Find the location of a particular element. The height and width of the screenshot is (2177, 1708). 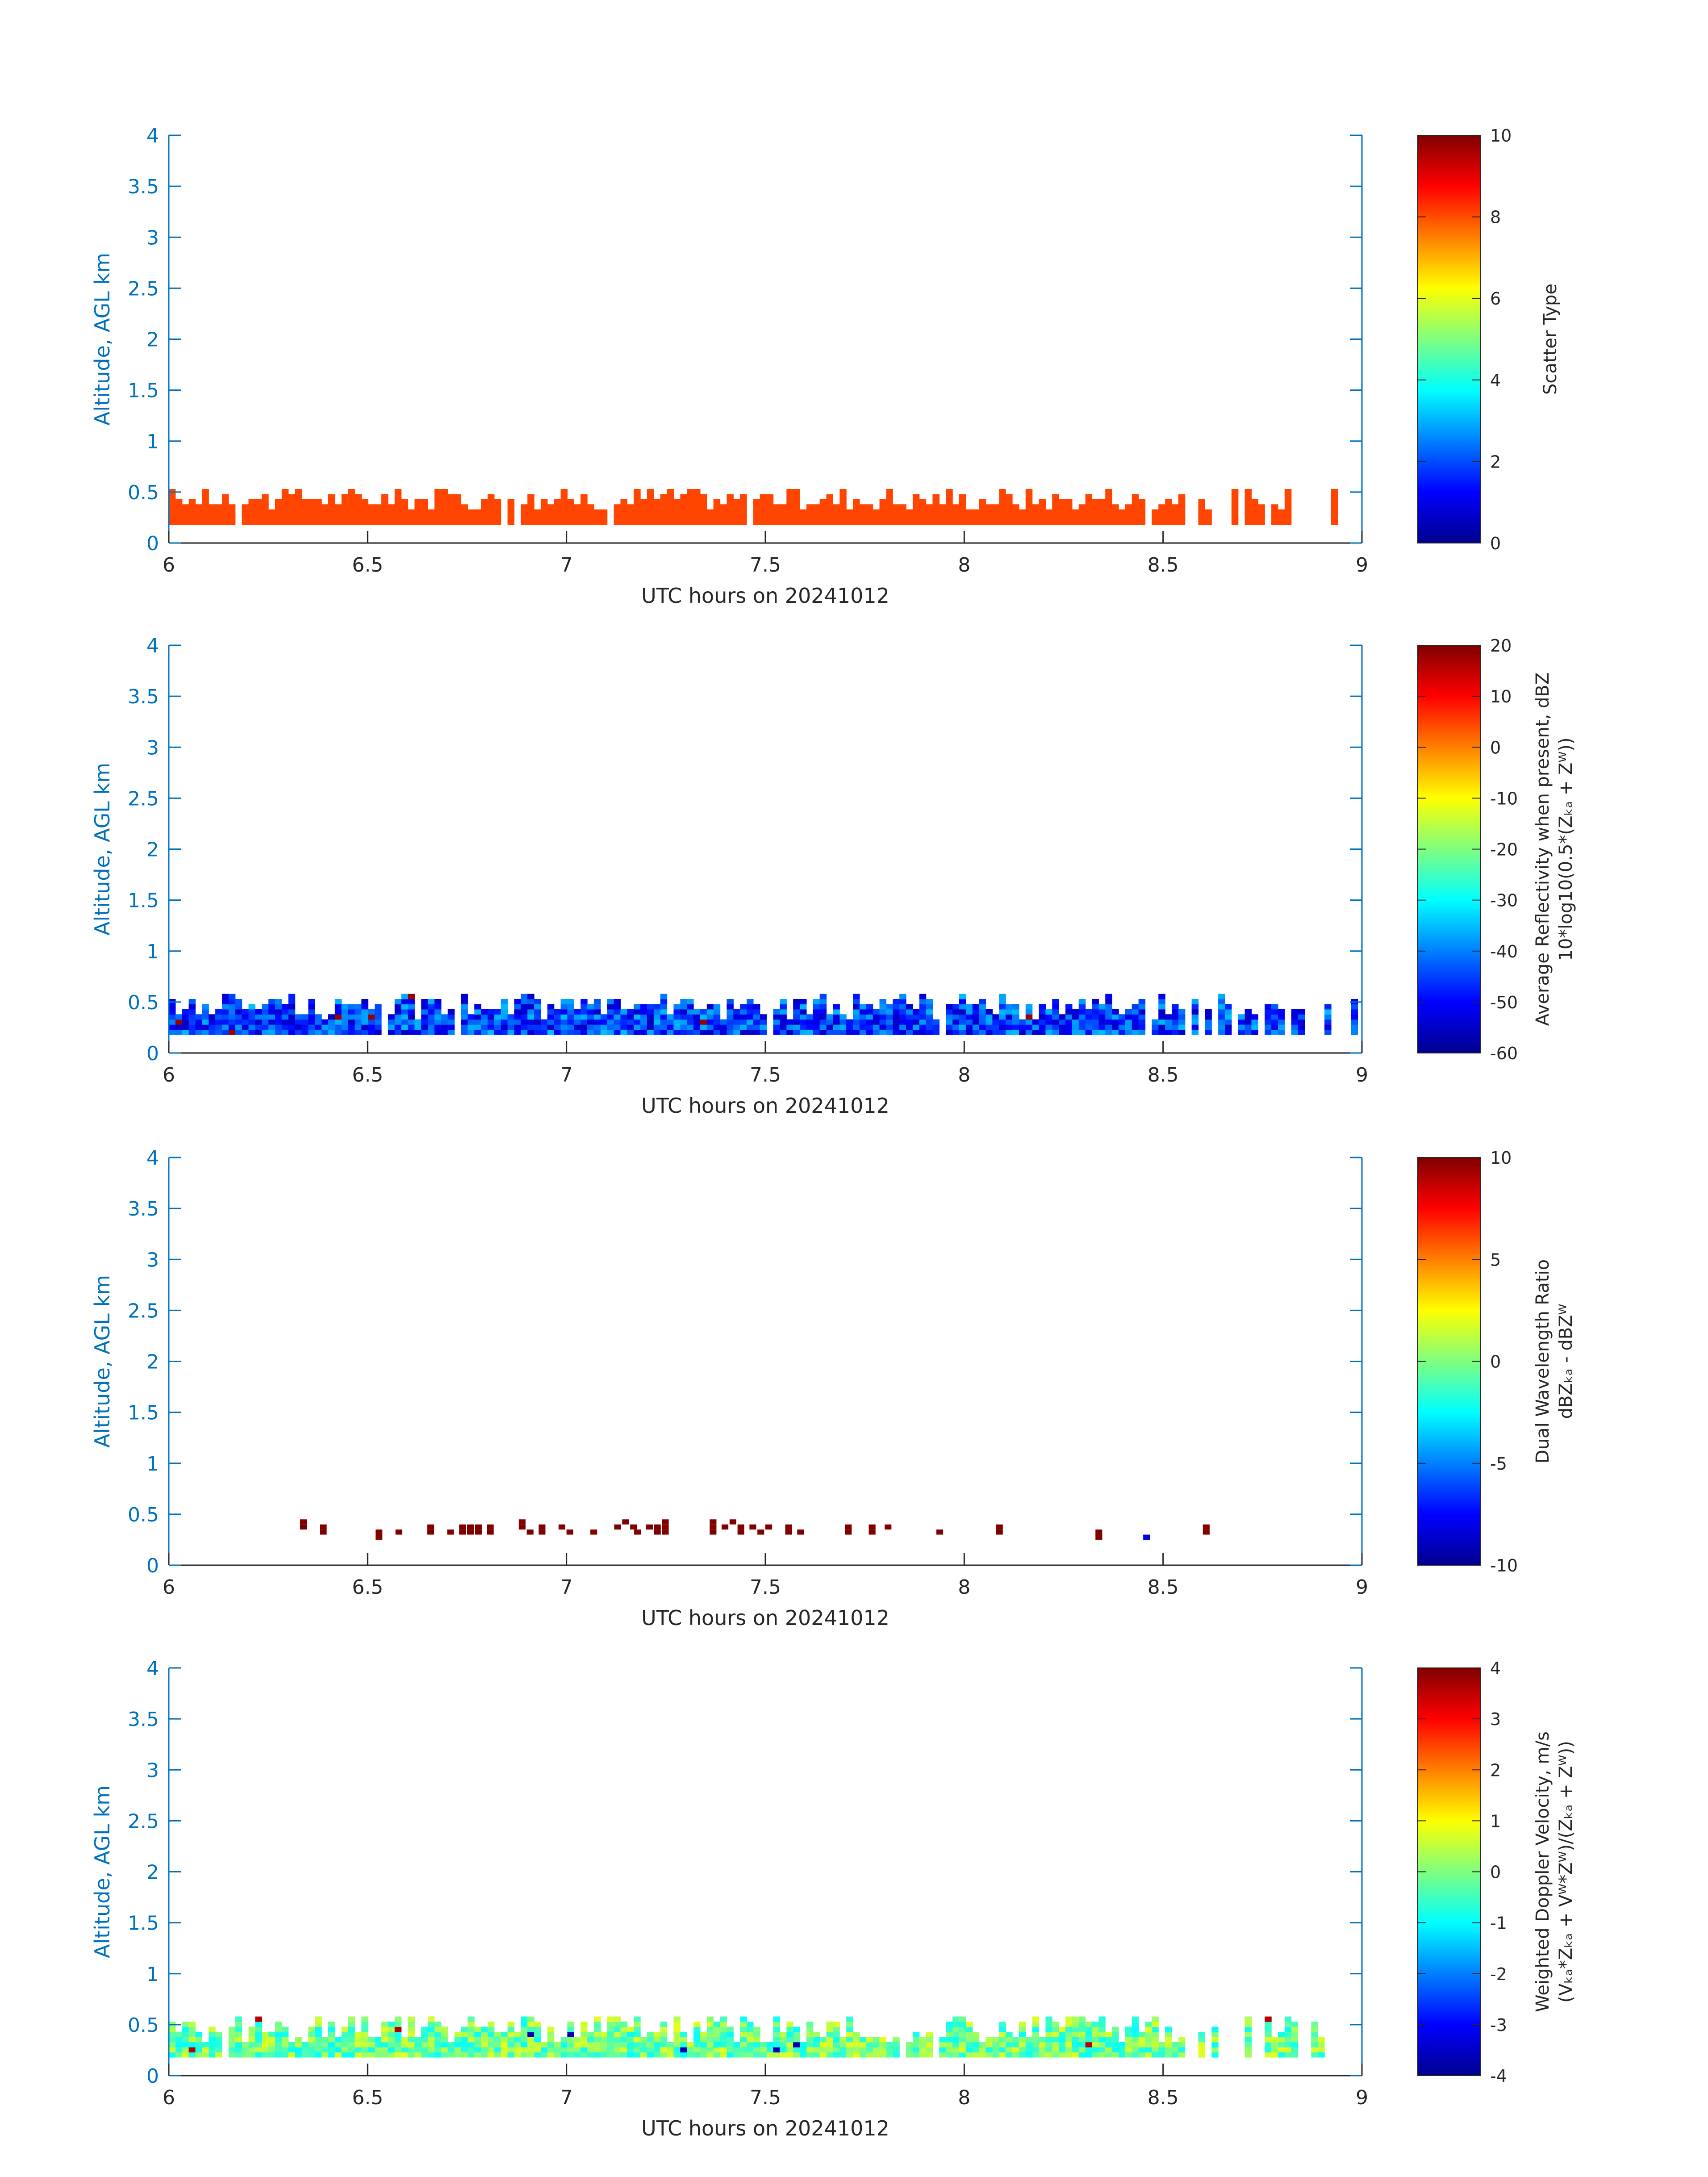

y-tick-label: 2.5 is located at coordinates (143, 798).